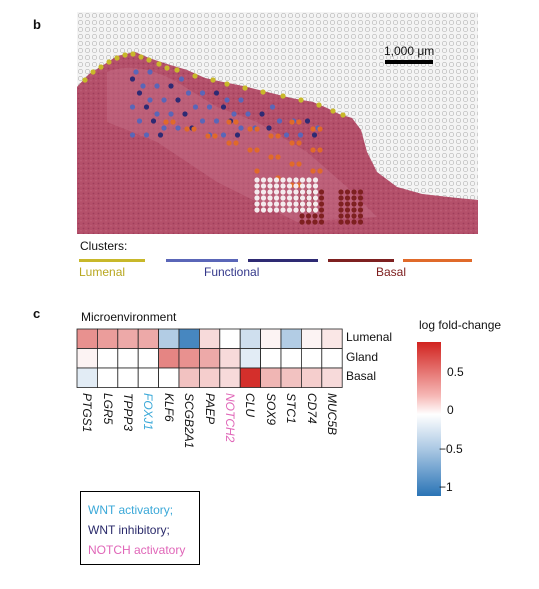  I want to click on gene-label: MUC5B, so click(332, 414).